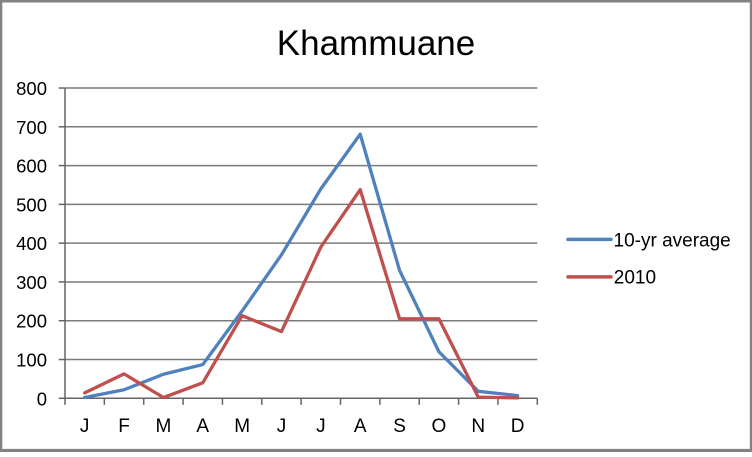  I want to click on svg-text: 600, so click(31, 166).